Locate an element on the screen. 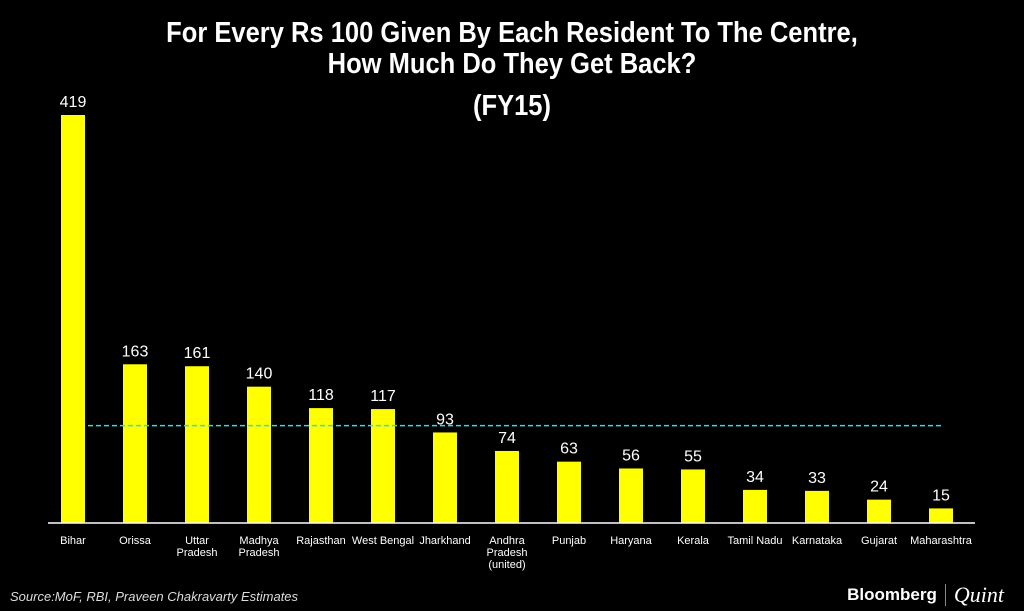 The width and height of the screenshot is (1024, 611). data-label-1: 163 is located at coordinates (135, 351).